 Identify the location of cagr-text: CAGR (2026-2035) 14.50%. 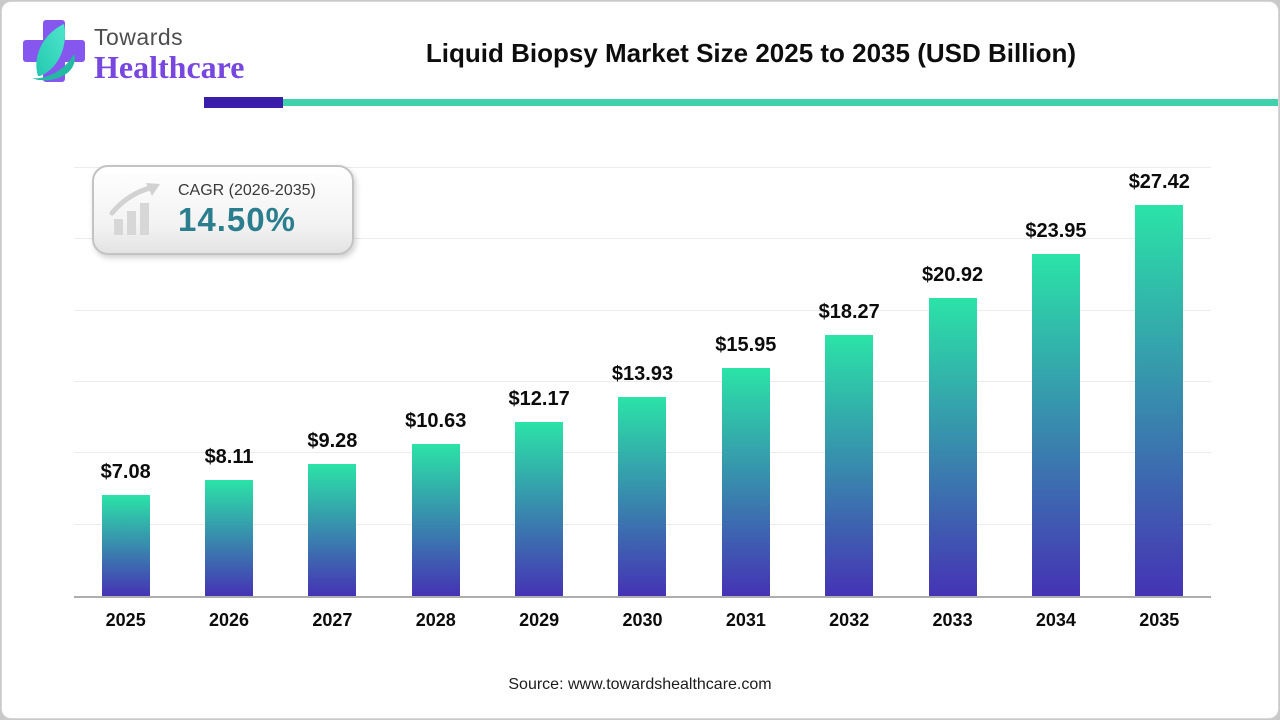
(247, 210).